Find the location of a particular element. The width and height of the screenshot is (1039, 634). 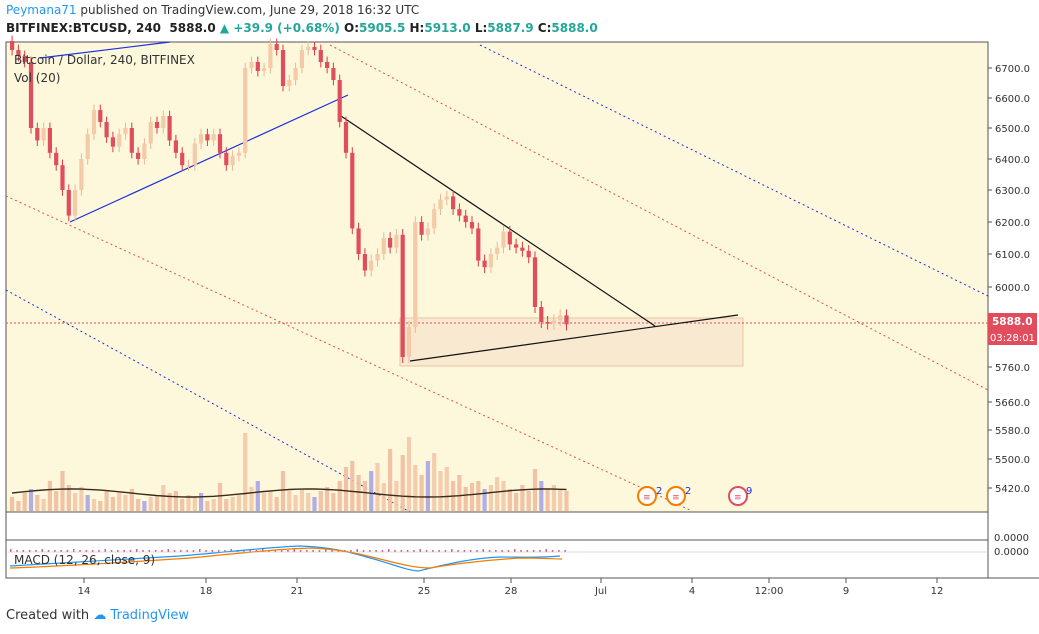

x-tick-label: 25 is located at coordinates (424, 591).